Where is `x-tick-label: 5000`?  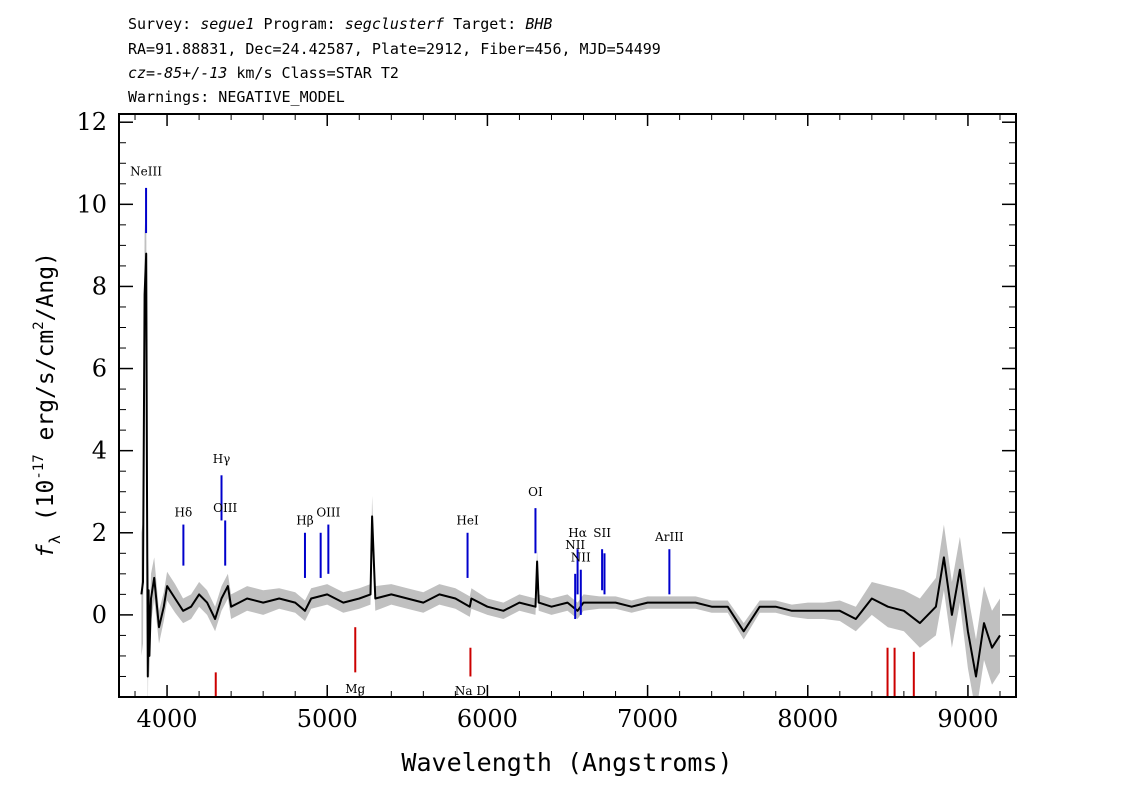 x-tick-label: 5000 is located at coordinates (327, 719).